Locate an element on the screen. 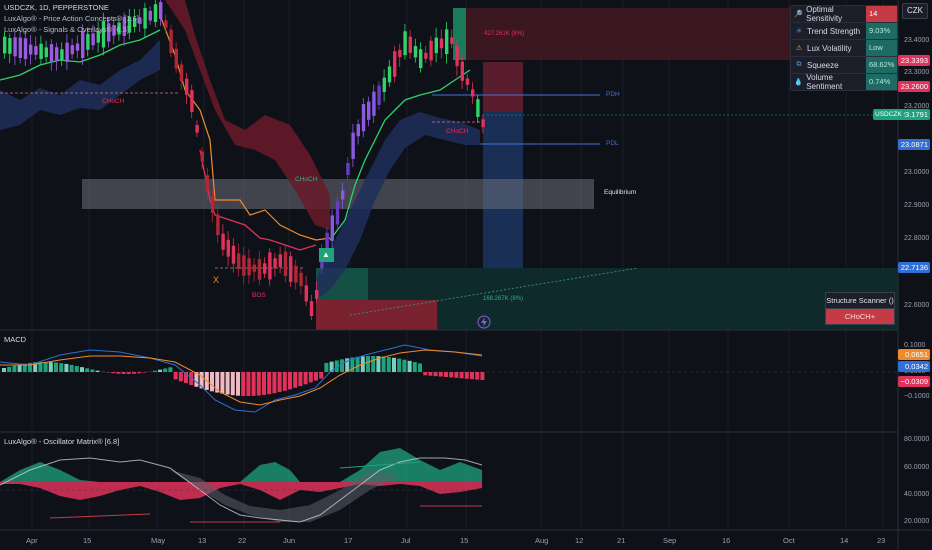  droplet-icon: 💧 is located at coordinates (798, 82).